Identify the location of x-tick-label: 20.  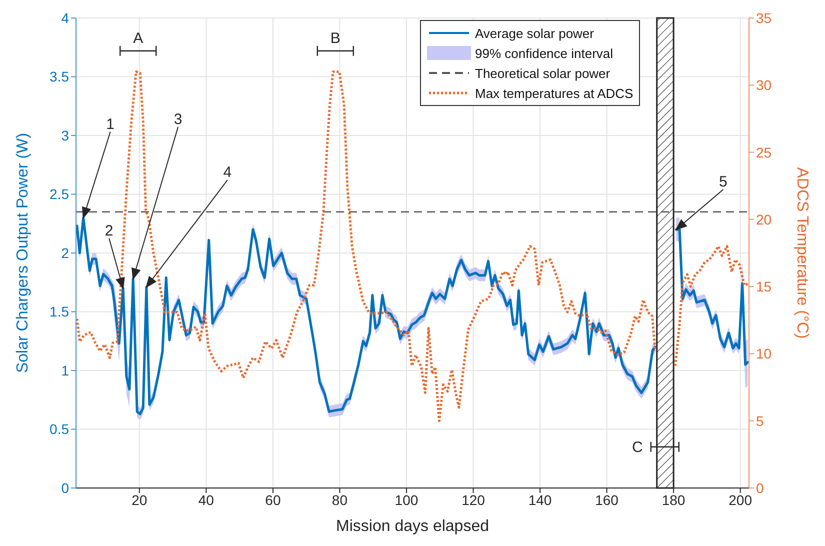
(140, 500).